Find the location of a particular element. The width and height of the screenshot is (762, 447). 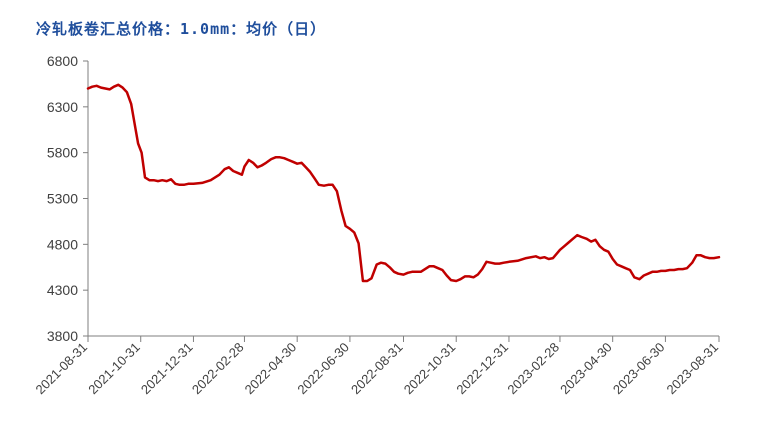

x-tick-label: 2022-06-30 is located at coordinates (323, 369).